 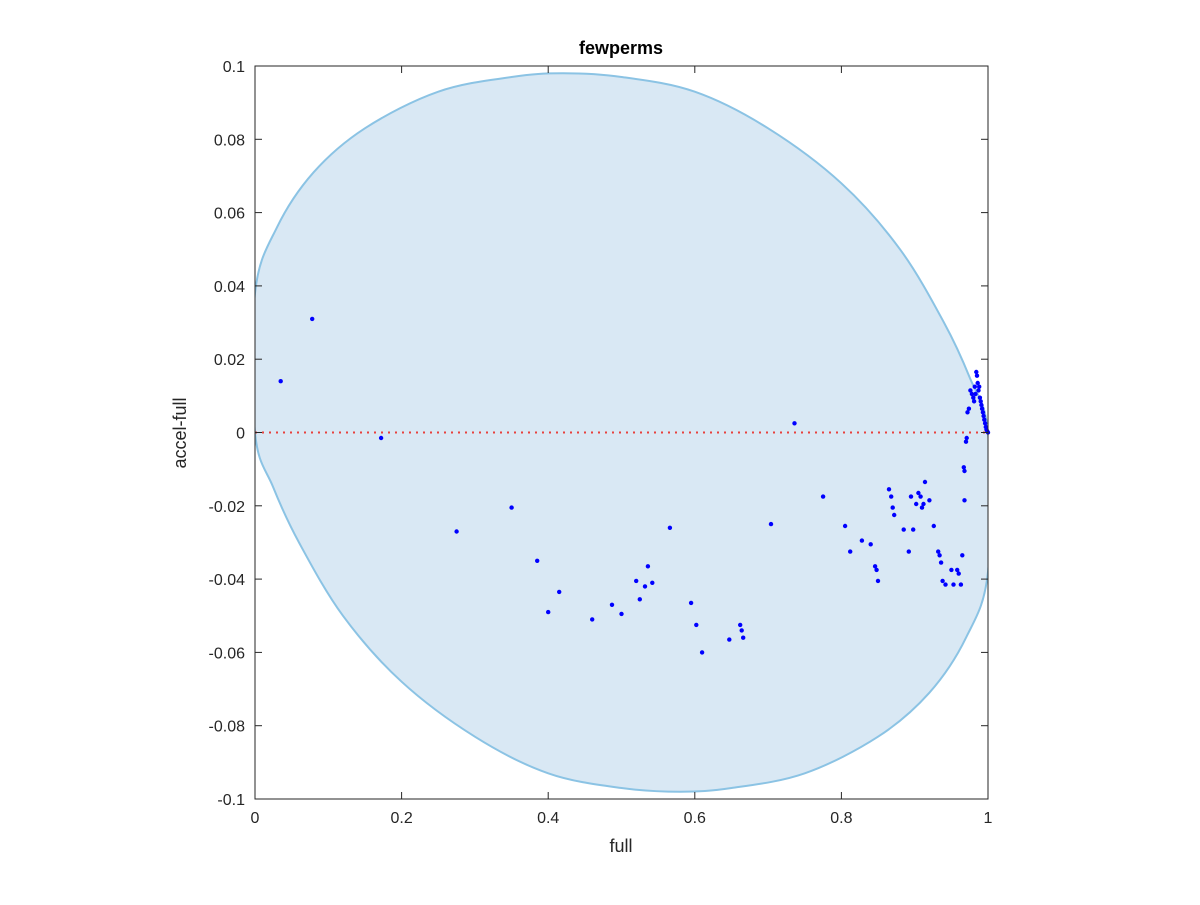 What do you see at coordinates (234, 67) in the screenshot?
I see `y-tick-label: 0.1` at bounding box center [234, 67].